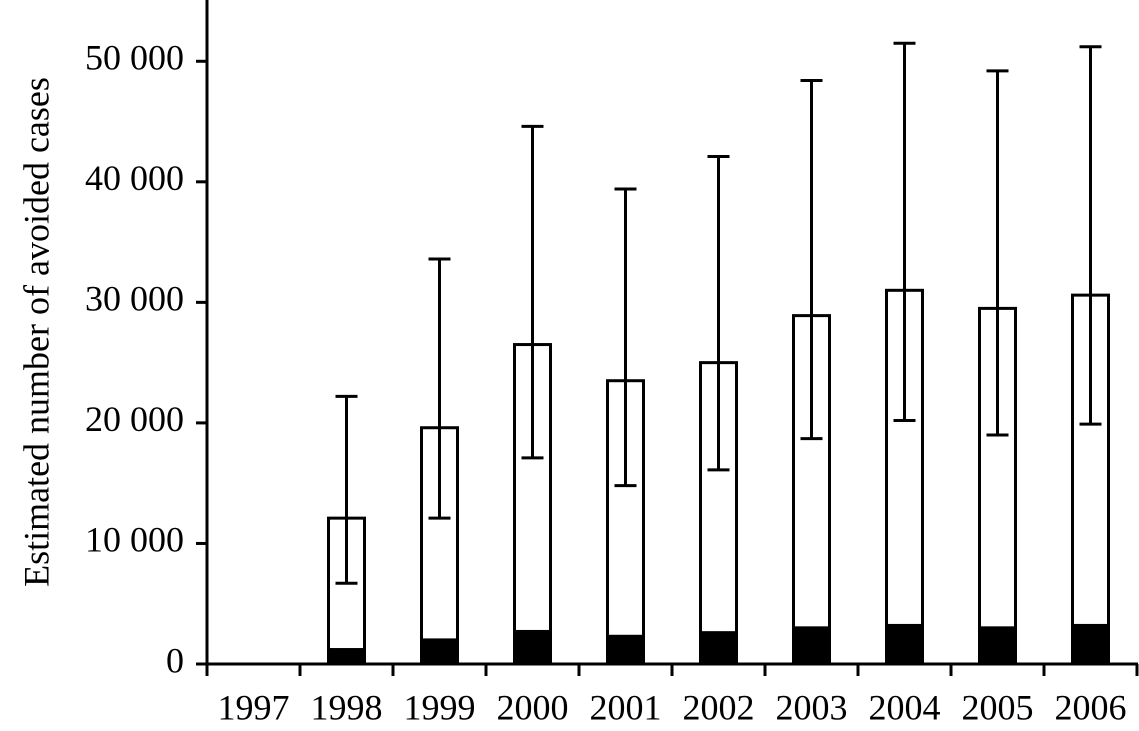 The height and width of the screenshot is (731, 1139). Describe the element at coordinates (36, 332) in the screenshot. I see `y-axis-label: Estimated number of avoided cases` at that location.